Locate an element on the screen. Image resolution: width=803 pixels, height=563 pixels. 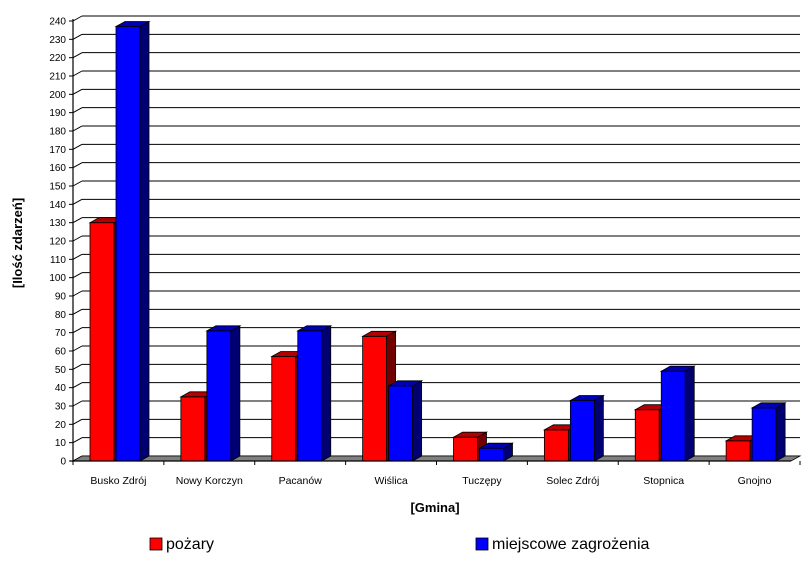
x-tick-label: Wiślica is located at coordinates (390, 481).